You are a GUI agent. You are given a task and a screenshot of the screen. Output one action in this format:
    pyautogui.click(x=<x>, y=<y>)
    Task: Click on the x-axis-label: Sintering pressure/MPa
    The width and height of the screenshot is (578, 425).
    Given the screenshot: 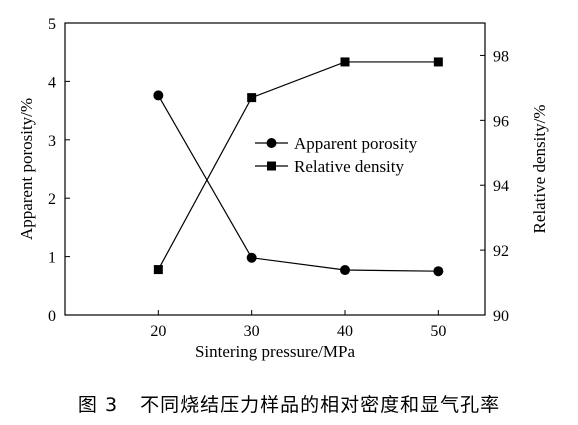 What is the action you would take?
    pyautogui.click(x=275, y=351)
    